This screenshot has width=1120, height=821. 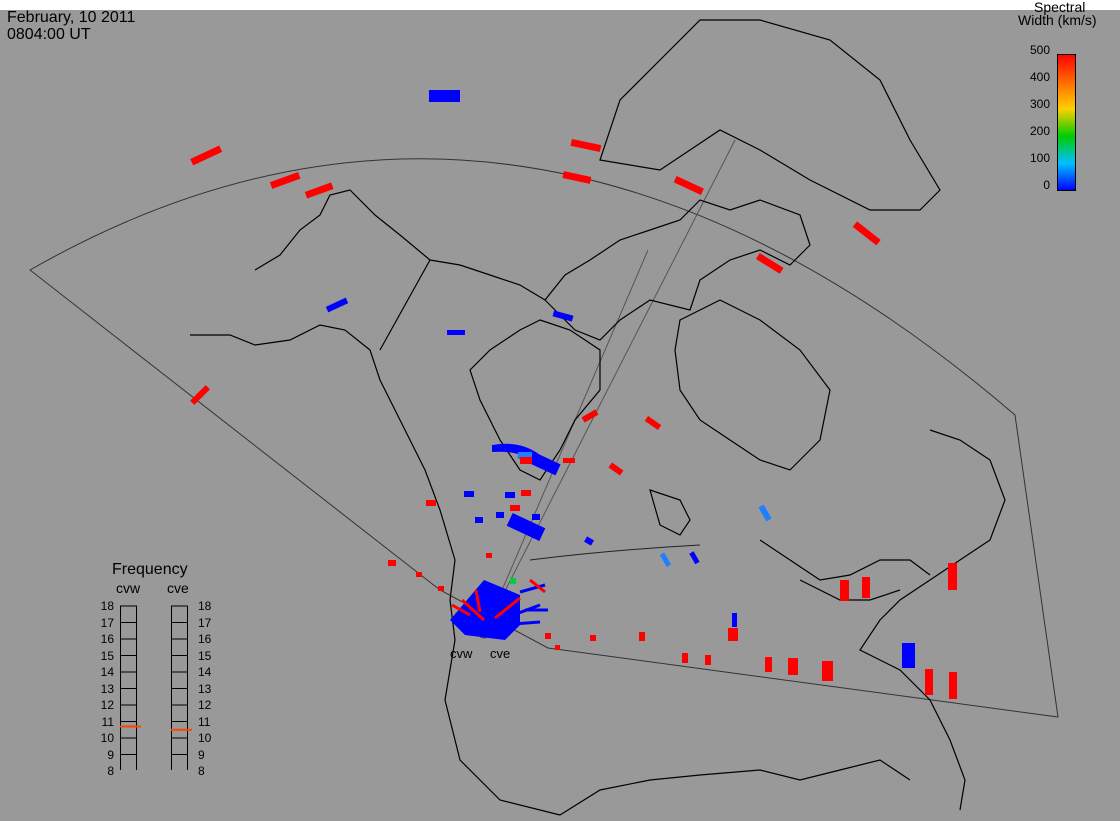 I want to click on frequency-cve-label: cve, so click(x=178, y=588).